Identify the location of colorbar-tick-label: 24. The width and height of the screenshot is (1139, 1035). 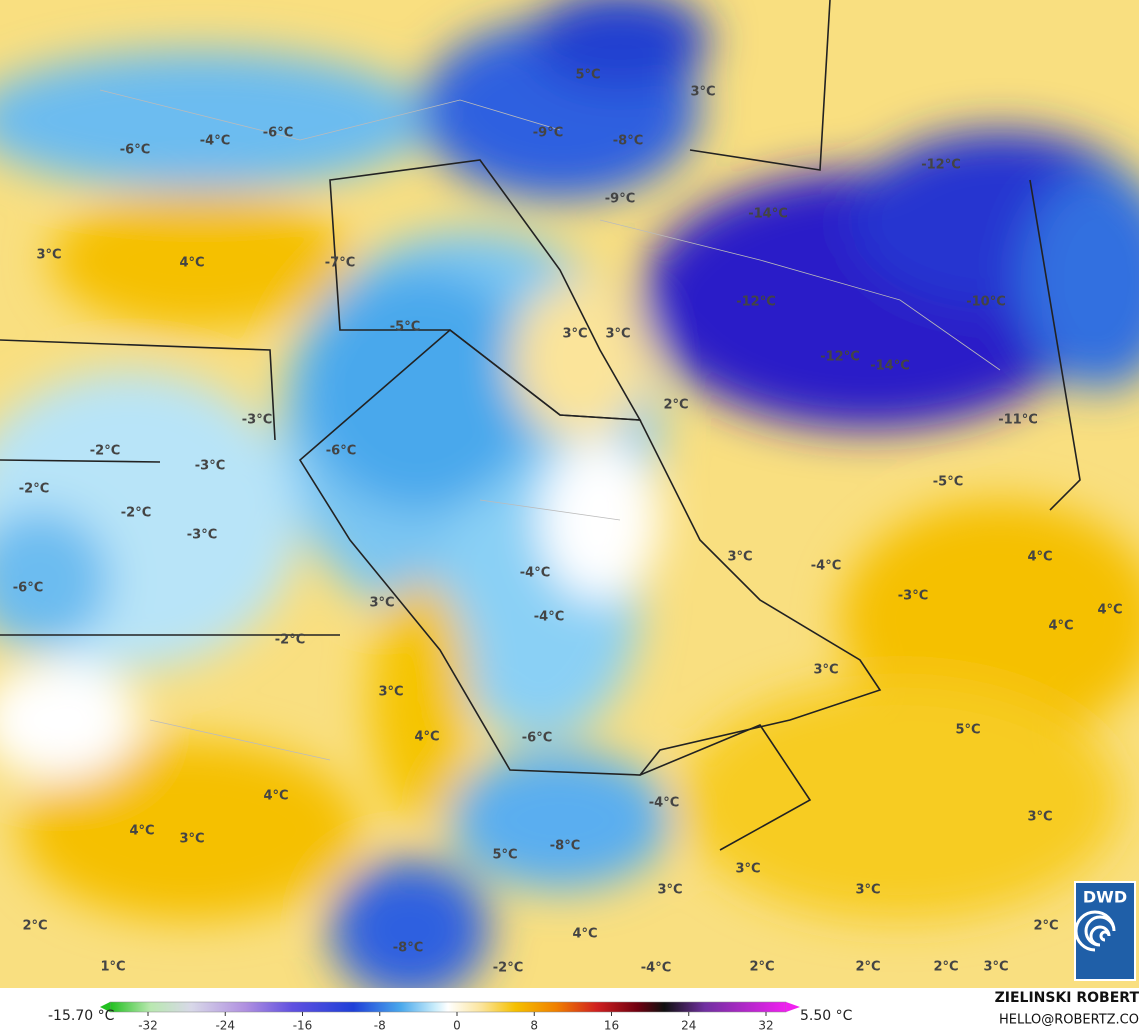
(688, 1026).